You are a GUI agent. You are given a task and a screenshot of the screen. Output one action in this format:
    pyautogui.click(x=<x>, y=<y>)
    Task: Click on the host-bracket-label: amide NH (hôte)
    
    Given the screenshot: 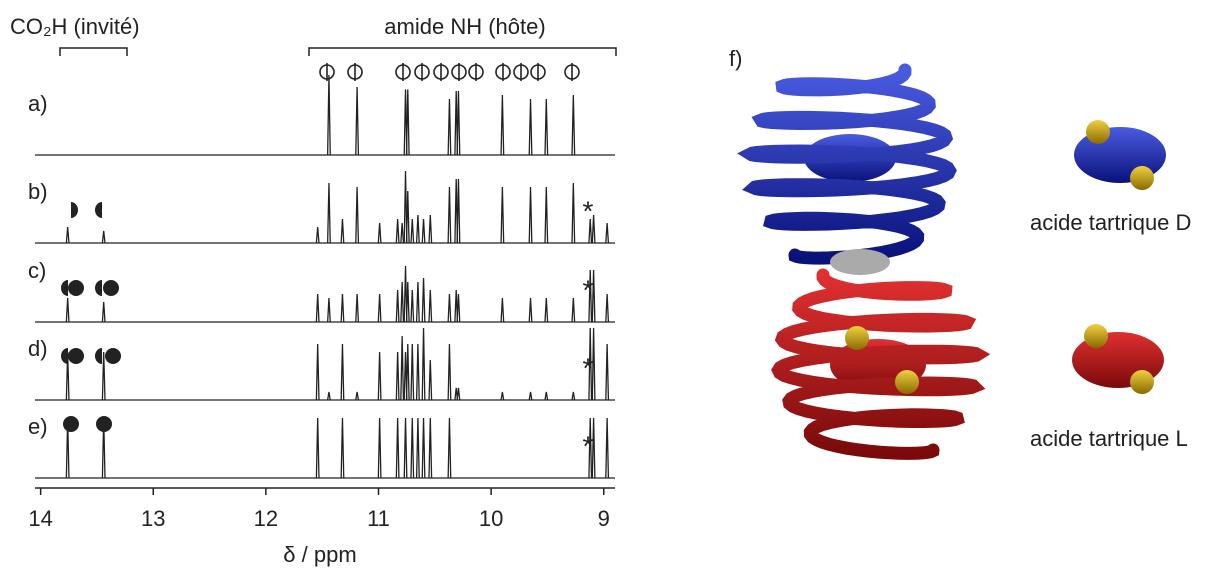 What is the action you would take?
    pyautogui.click(x=464, y=26)
    